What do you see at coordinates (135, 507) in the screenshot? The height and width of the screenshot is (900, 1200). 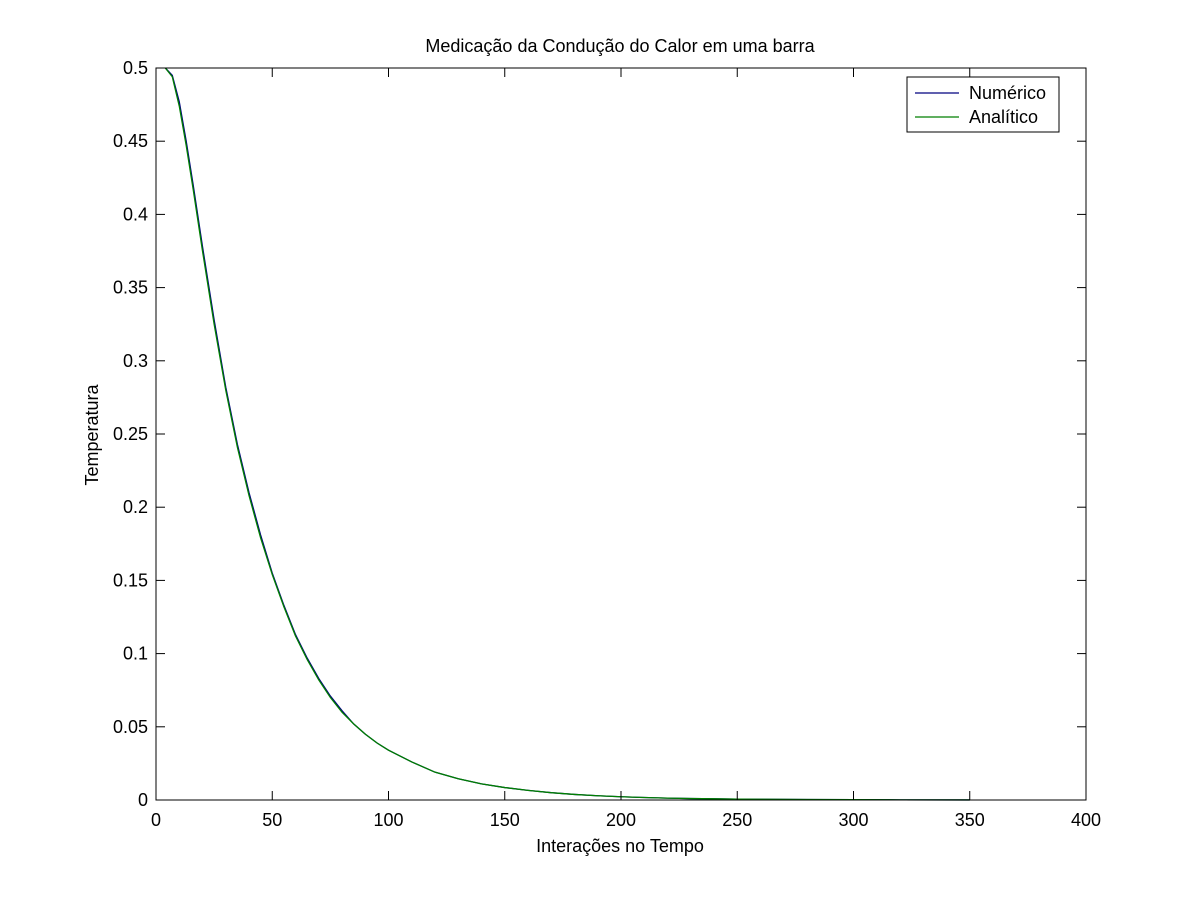 I see `y-tick-label: 0.2` at bounding box center [135, 507].